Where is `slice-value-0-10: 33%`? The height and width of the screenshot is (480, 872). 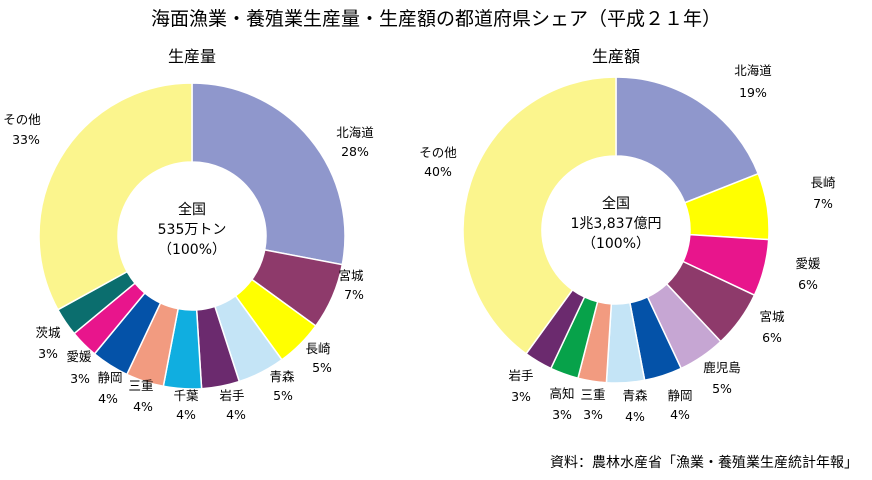
slice-value-0-10: 33% is located at coordinates (26, 139).